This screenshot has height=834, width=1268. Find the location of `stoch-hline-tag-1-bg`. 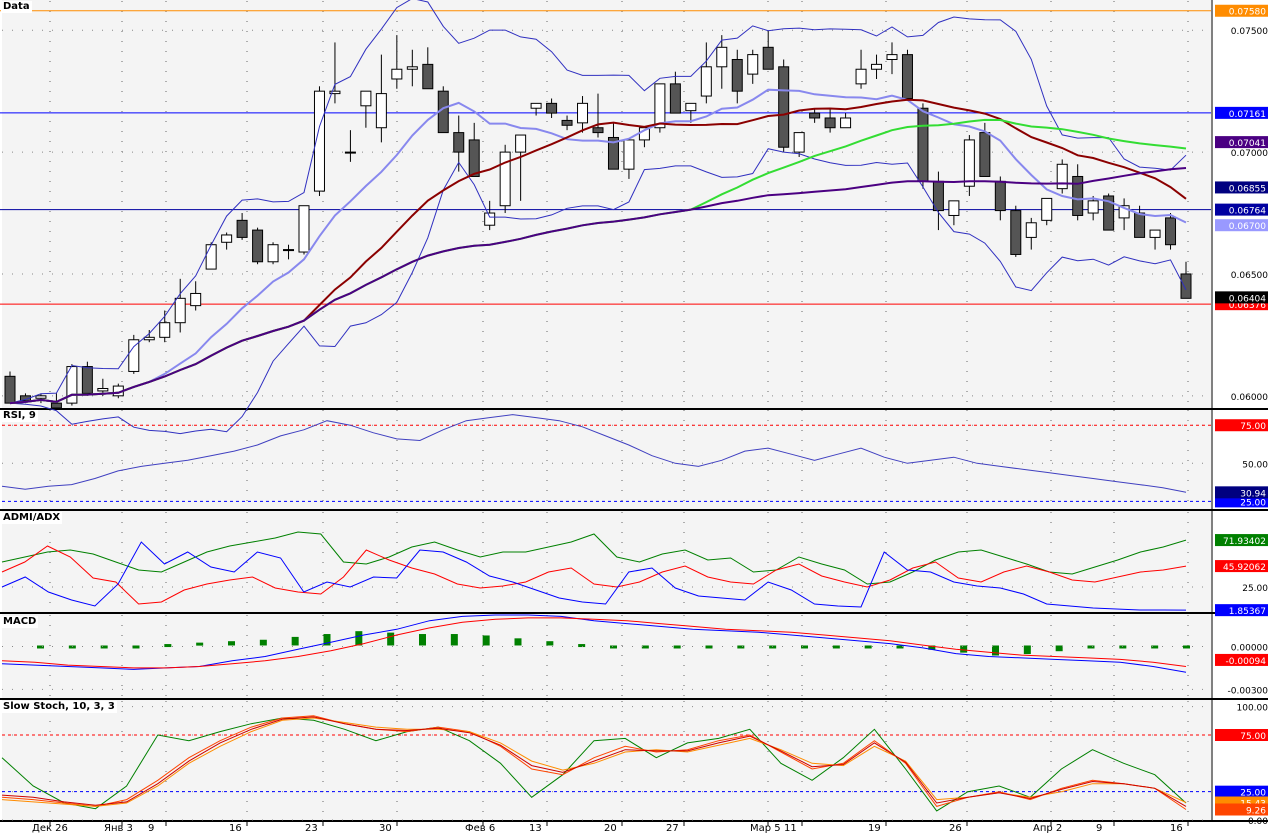

stoch-hline-tag-1-bg is located at coordinates (1241, 791).